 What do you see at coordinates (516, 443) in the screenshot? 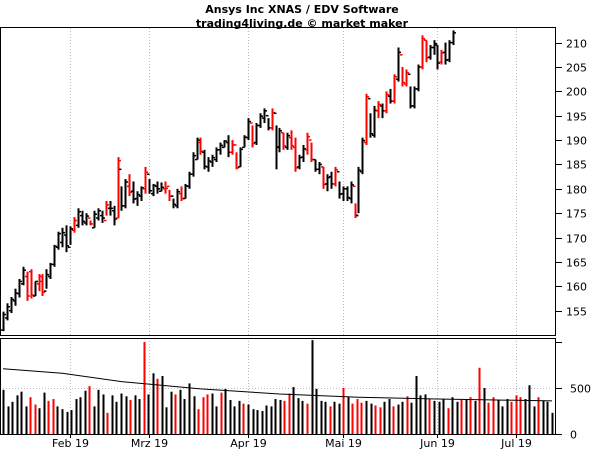
I see `x-tick-label: Jul 19` at bounding box center [516, 443].